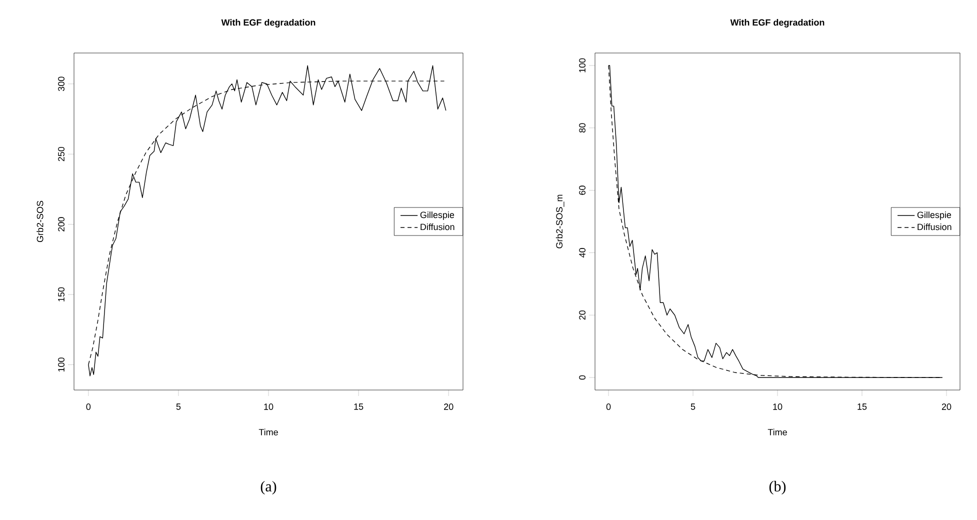  I want to click on y-tick-label: 300, so click(61, 84).